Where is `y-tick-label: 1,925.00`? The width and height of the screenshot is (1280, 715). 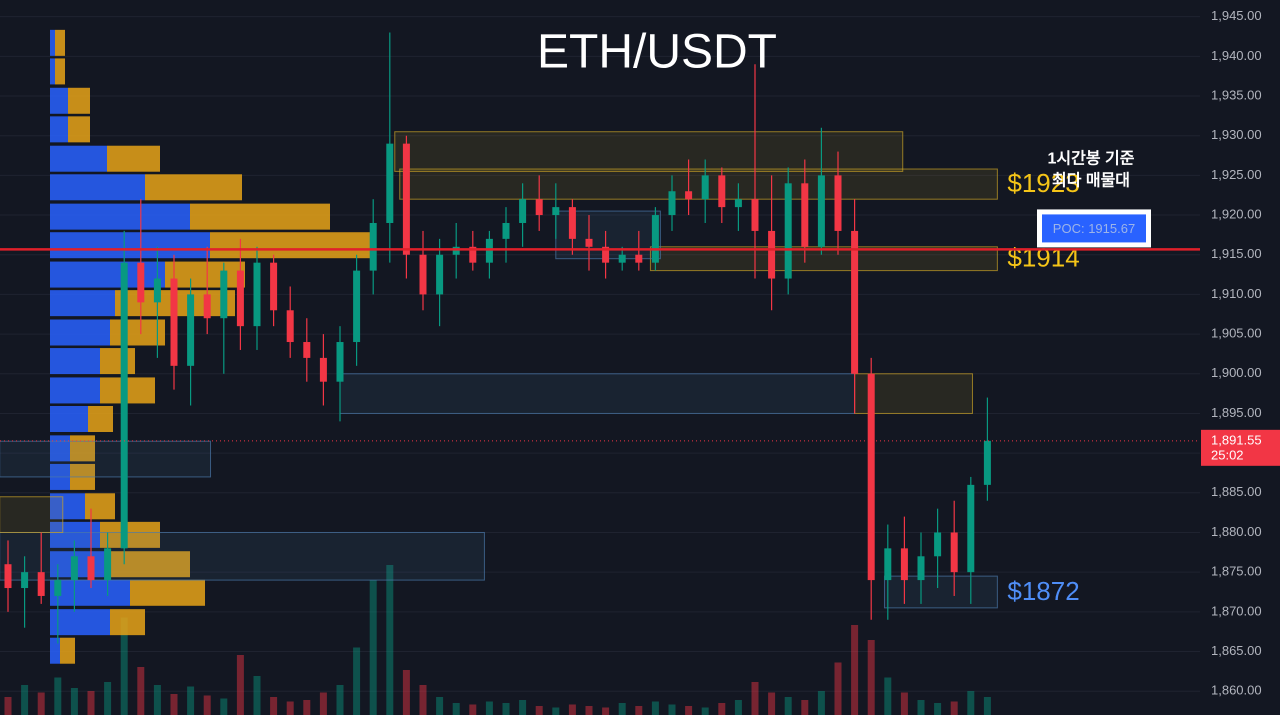
y-tick-label: 1,925.00 is located at coordinates (1236, 174).